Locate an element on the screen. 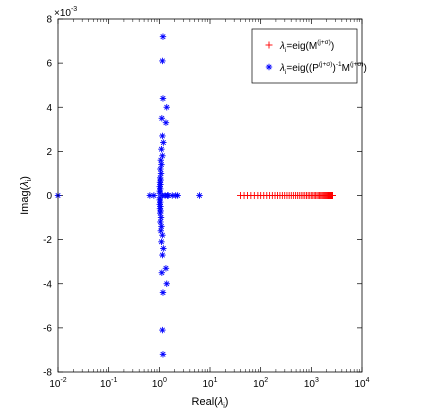 This screenshot has height=415, width=432. legend-entry-series-2: λi=eig((P(j+σ))-1M(j+σ)) is located at coordinates (323, 68).